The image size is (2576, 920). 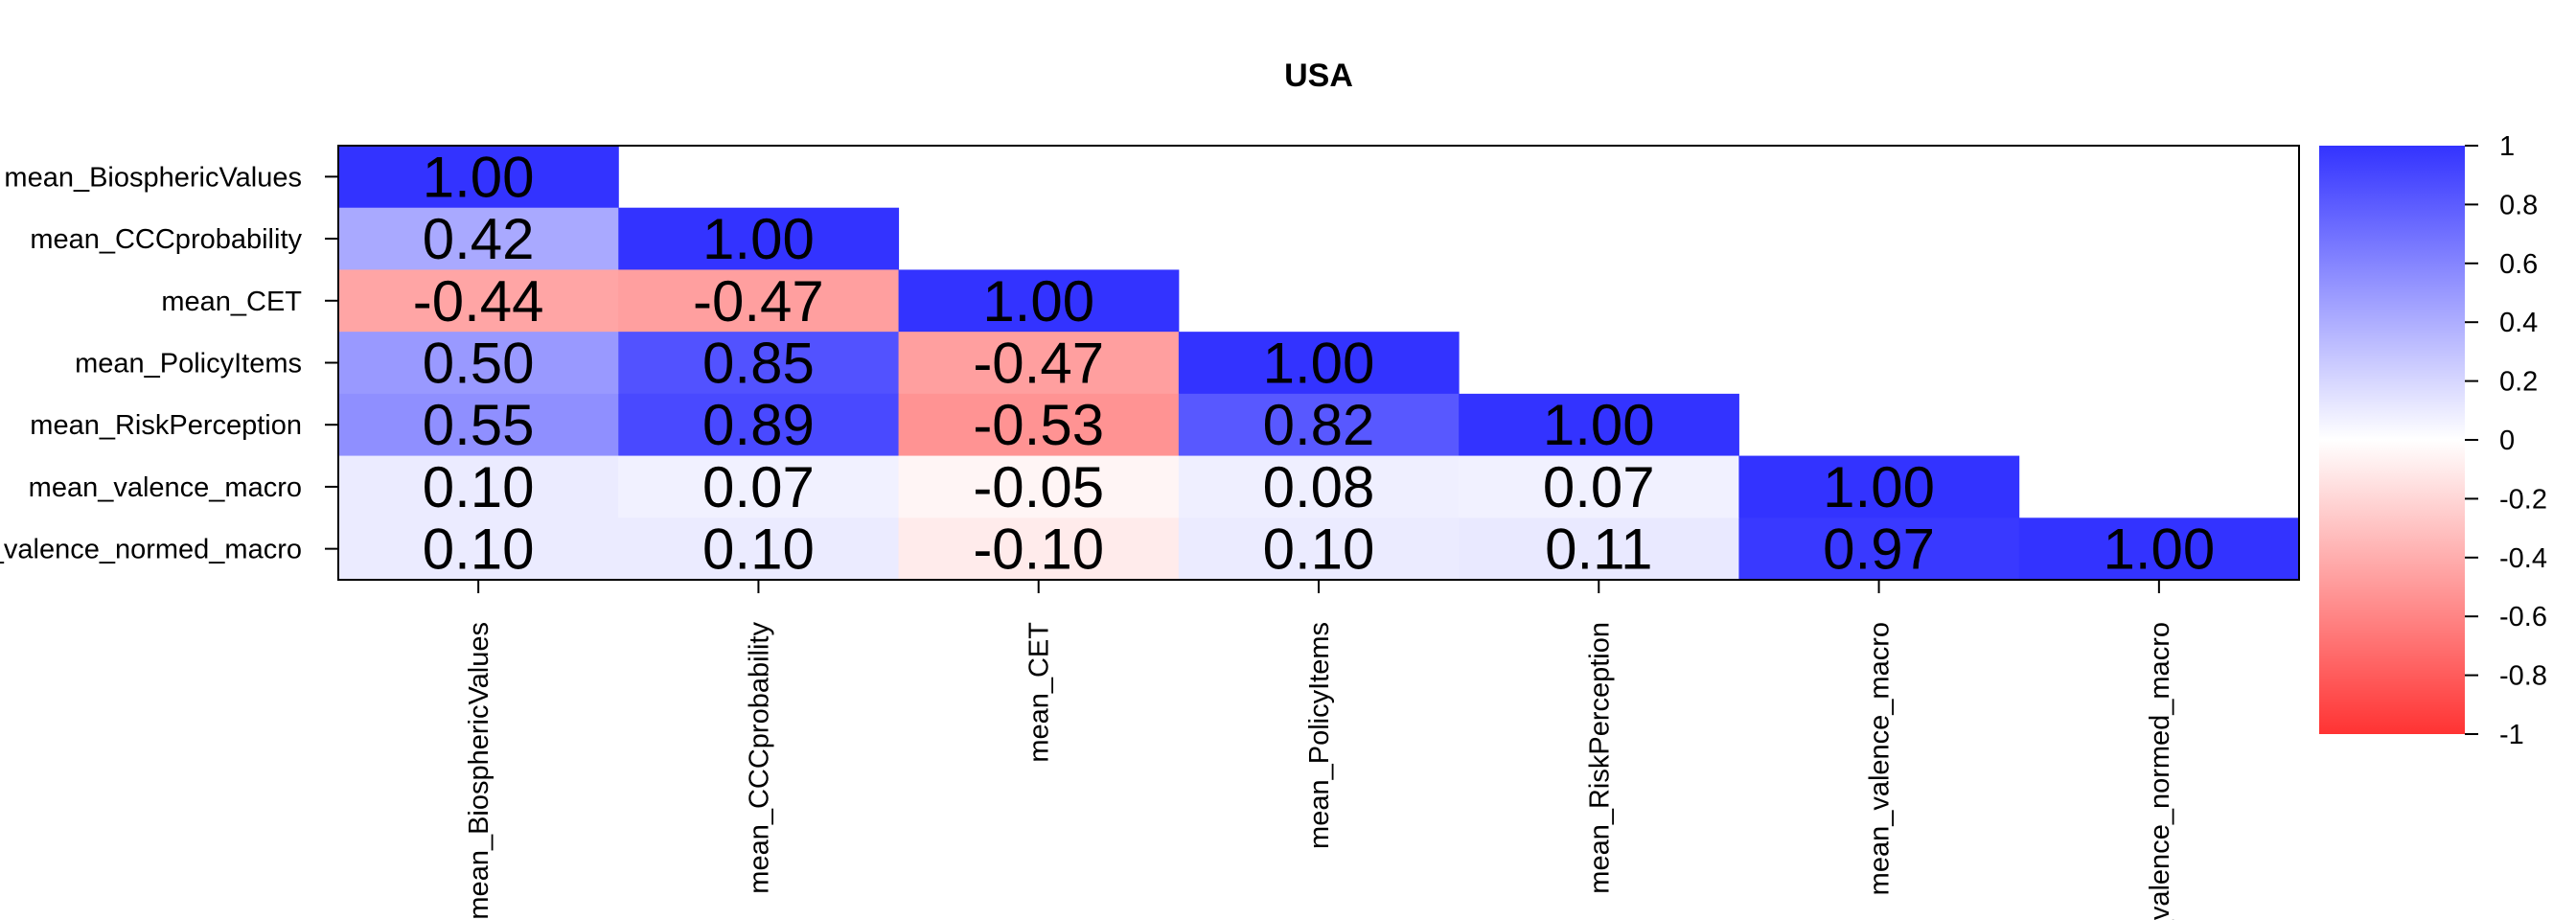 What do you see at coordinates (1318, 76) in the screenshot?
I see `chart-title: USA` at bounding box center [1318, 76].